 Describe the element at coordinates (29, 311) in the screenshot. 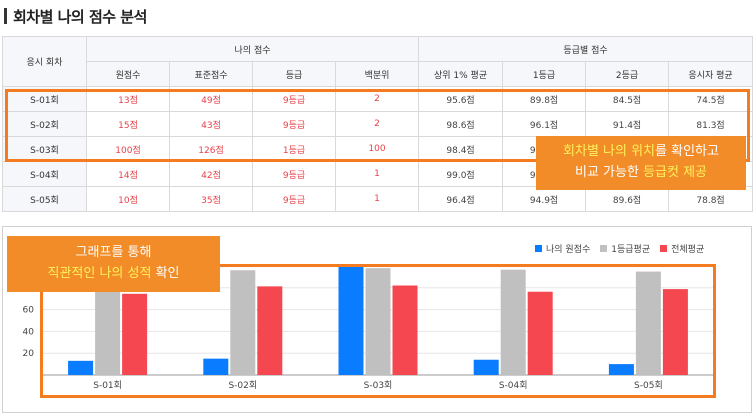

I see `y-tick-label: 60` at that location.